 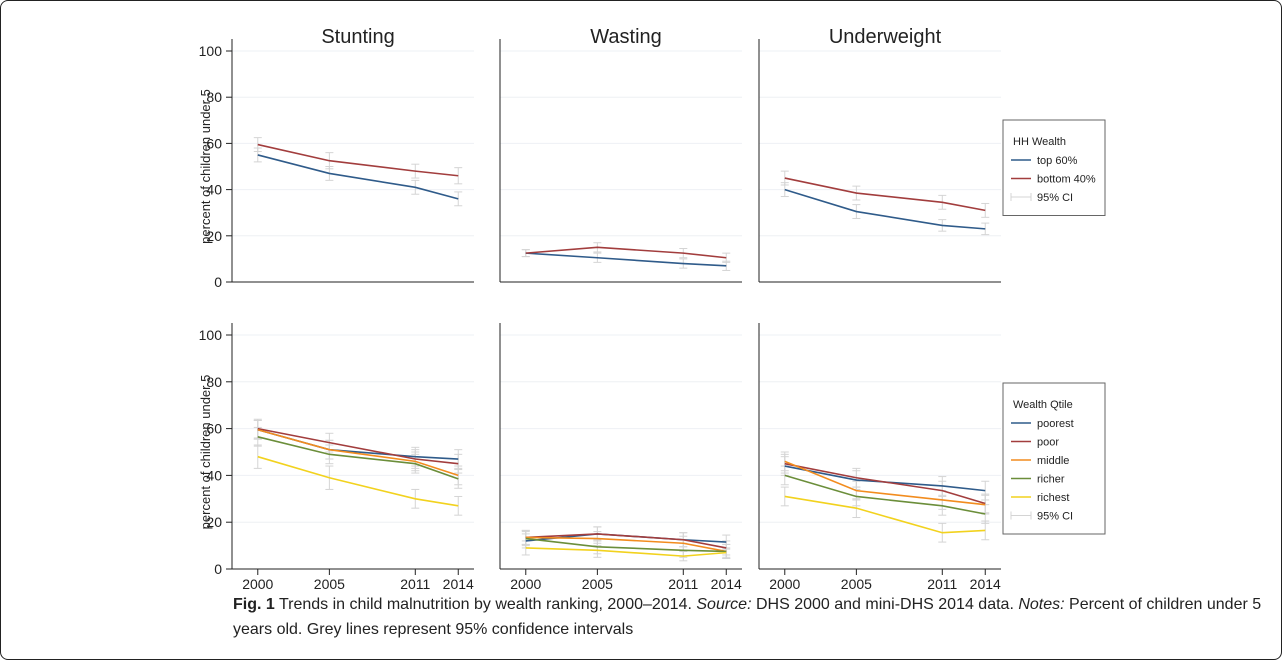 I want to click on legend-label: top 60%, so click(x=1057, y=161).